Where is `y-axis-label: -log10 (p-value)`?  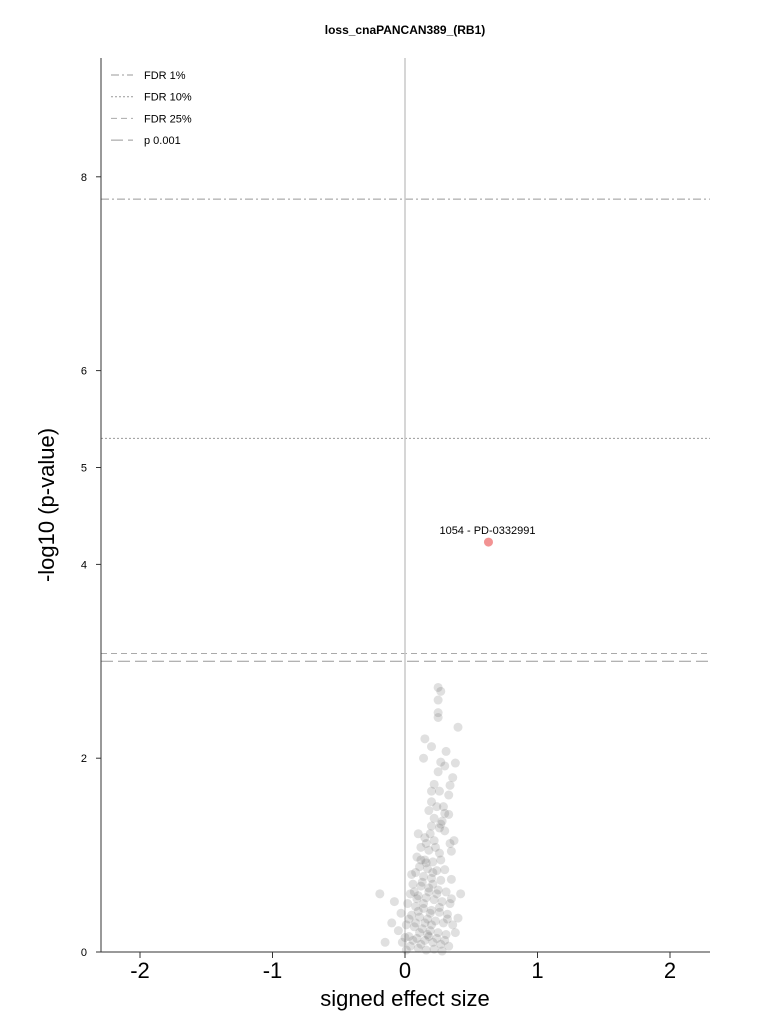 y-axis-label: -log10 (p-value) is located at coordinates (46, 505).